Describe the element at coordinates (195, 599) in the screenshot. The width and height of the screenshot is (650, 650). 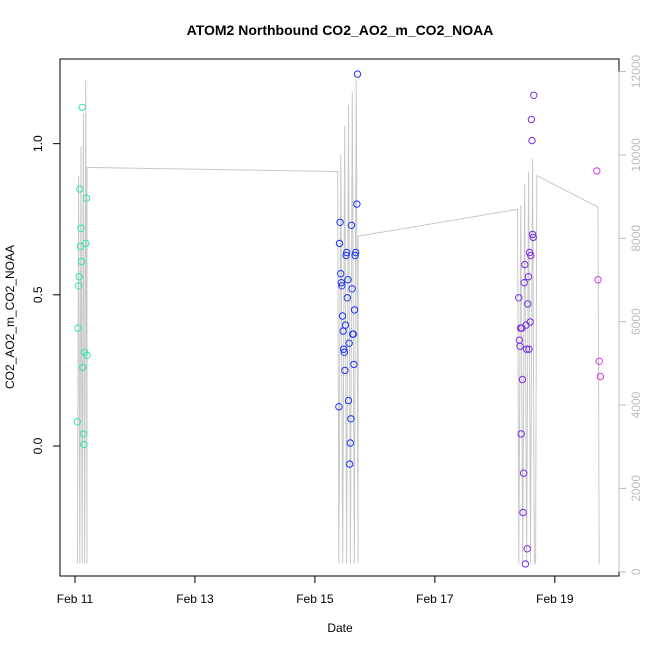
I see `x-tick-label: Feb 13` at that location.